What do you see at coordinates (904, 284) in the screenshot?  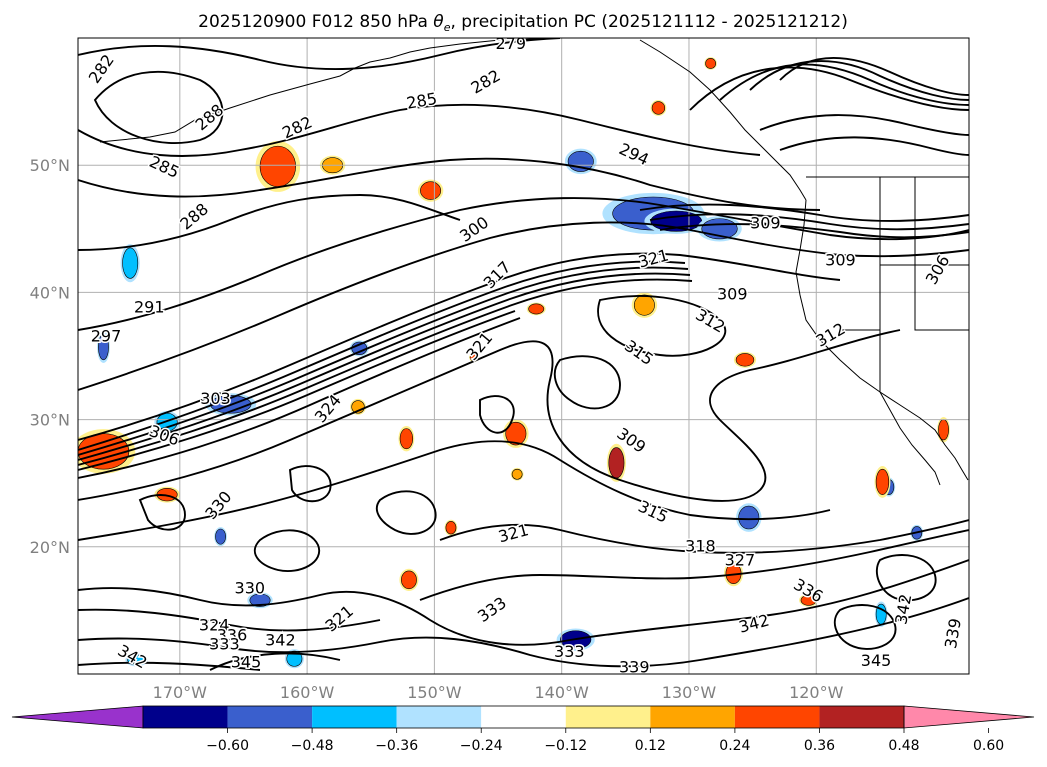 I see `border-states` at bounding box center [904, 284].